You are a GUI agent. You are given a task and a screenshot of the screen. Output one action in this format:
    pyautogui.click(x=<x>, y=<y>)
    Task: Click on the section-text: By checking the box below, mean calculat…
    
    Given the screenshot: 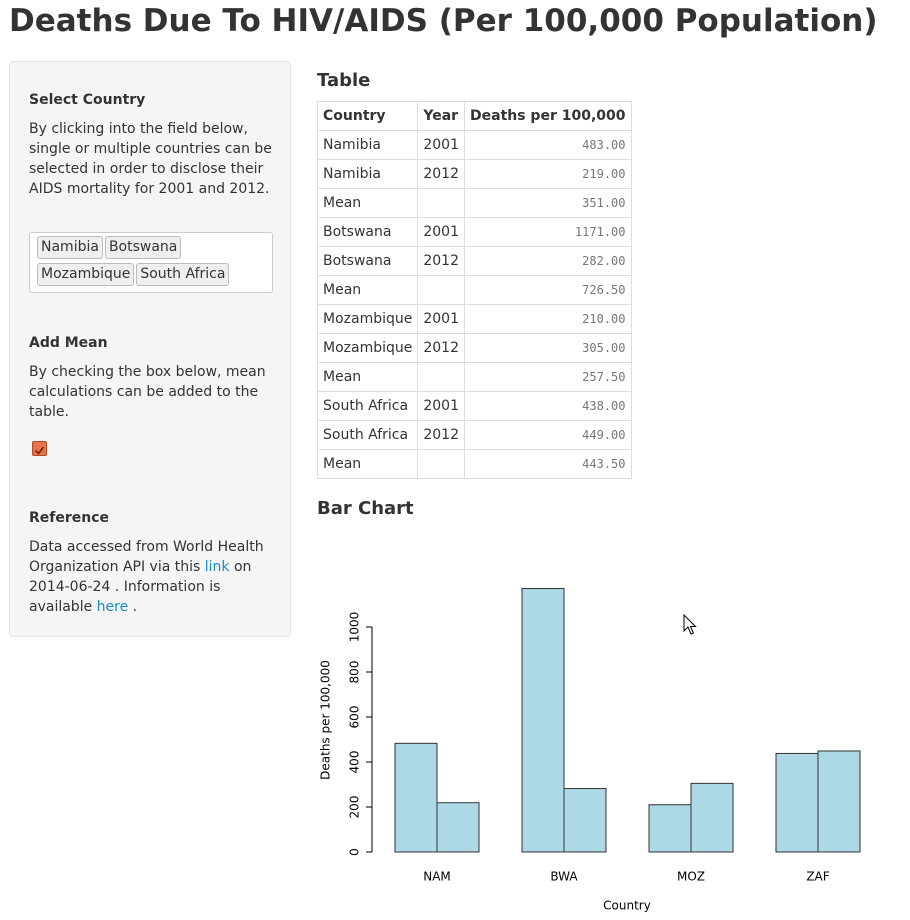 What is the action you would take?
    pyautogui.click(x=147, y=392)
    